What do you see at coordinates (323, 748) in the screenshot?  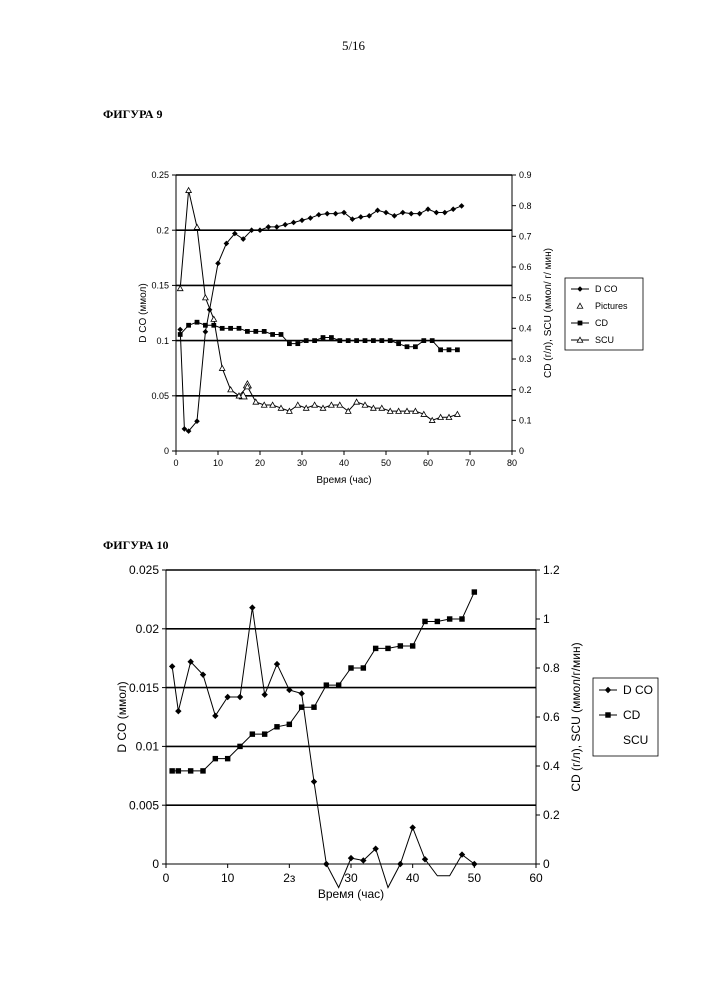 I see `series-line-d-co` at bounding box center [323, 748].